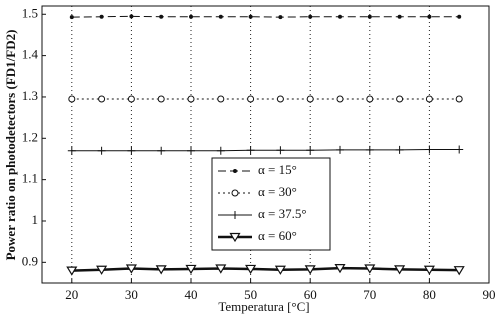 Image resolution: width=500 pixels, height=322 pixels. I want to click on x-tick-label: 60, so click(310, 294).